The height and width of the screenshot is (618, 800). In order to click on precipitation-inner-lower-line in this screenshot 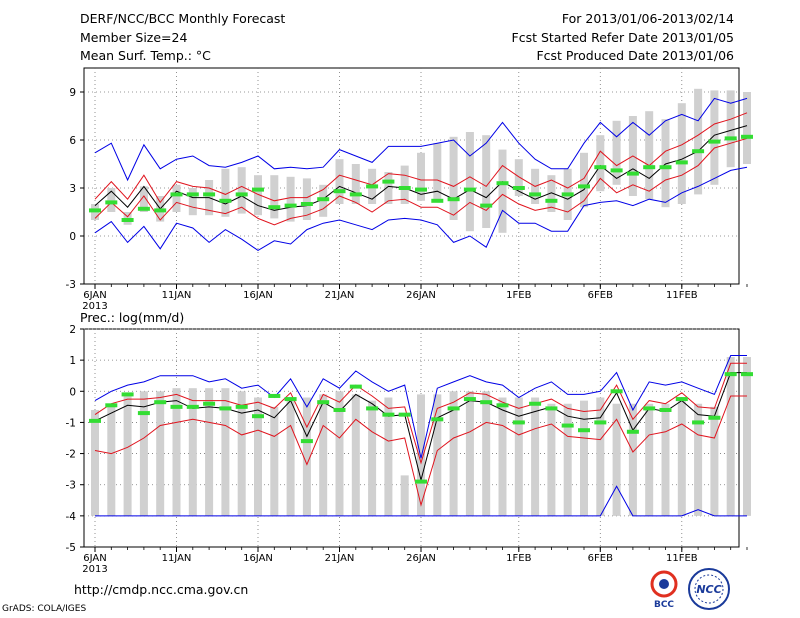, I will do `click(420, 451)`.